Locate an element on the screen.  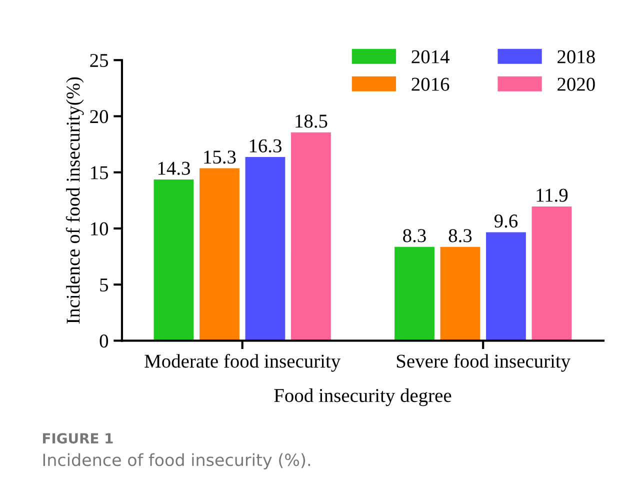
y-tick-label: 15 is located at coordinates (99, 173).